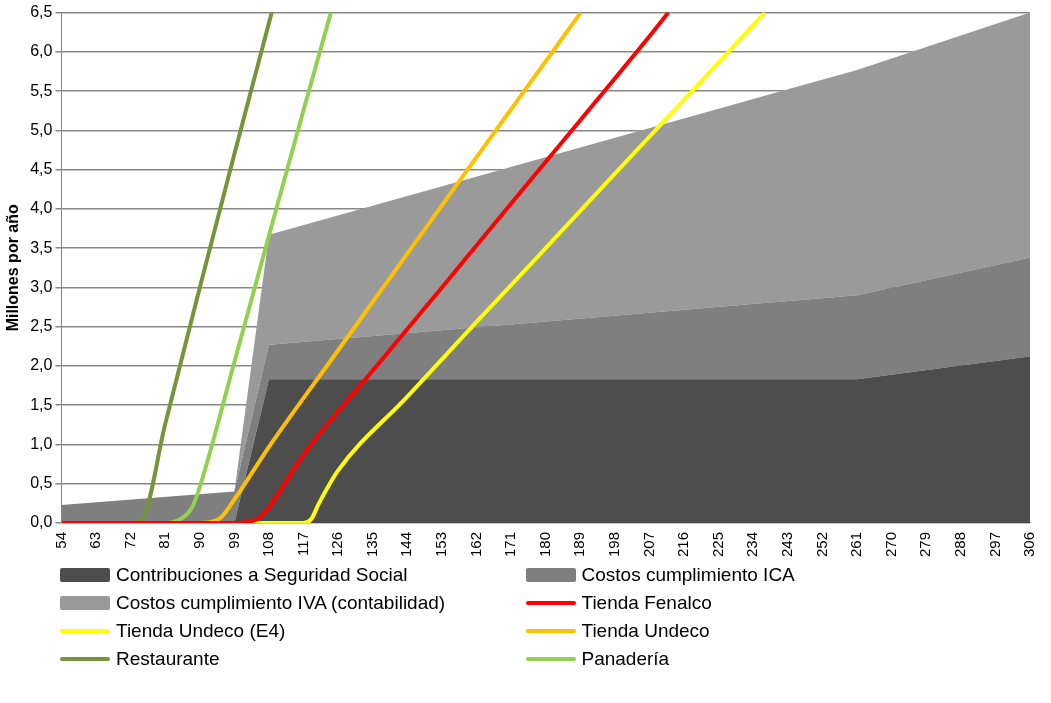 The image size is (1051, 703). I want to click on x-tick-label: 144, so click(406, 544).